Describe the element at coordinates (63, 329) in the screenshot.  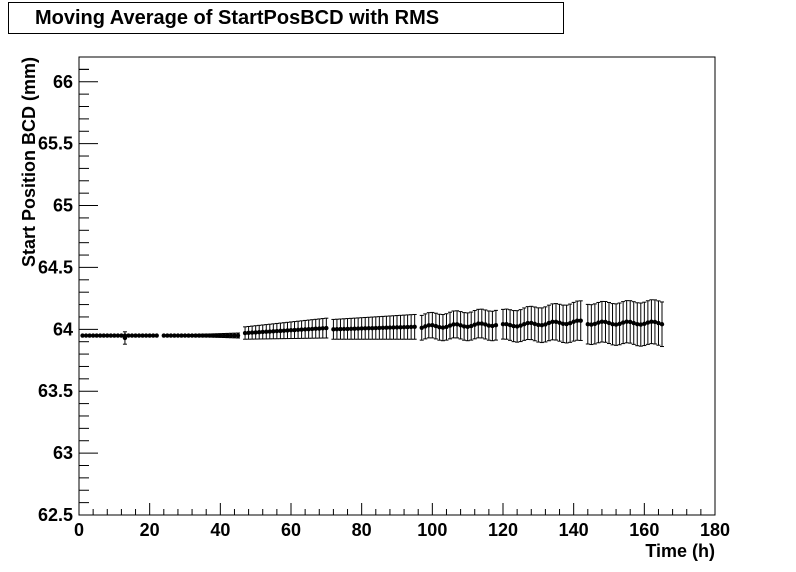
I see `y-tick-label: 64` at that location.